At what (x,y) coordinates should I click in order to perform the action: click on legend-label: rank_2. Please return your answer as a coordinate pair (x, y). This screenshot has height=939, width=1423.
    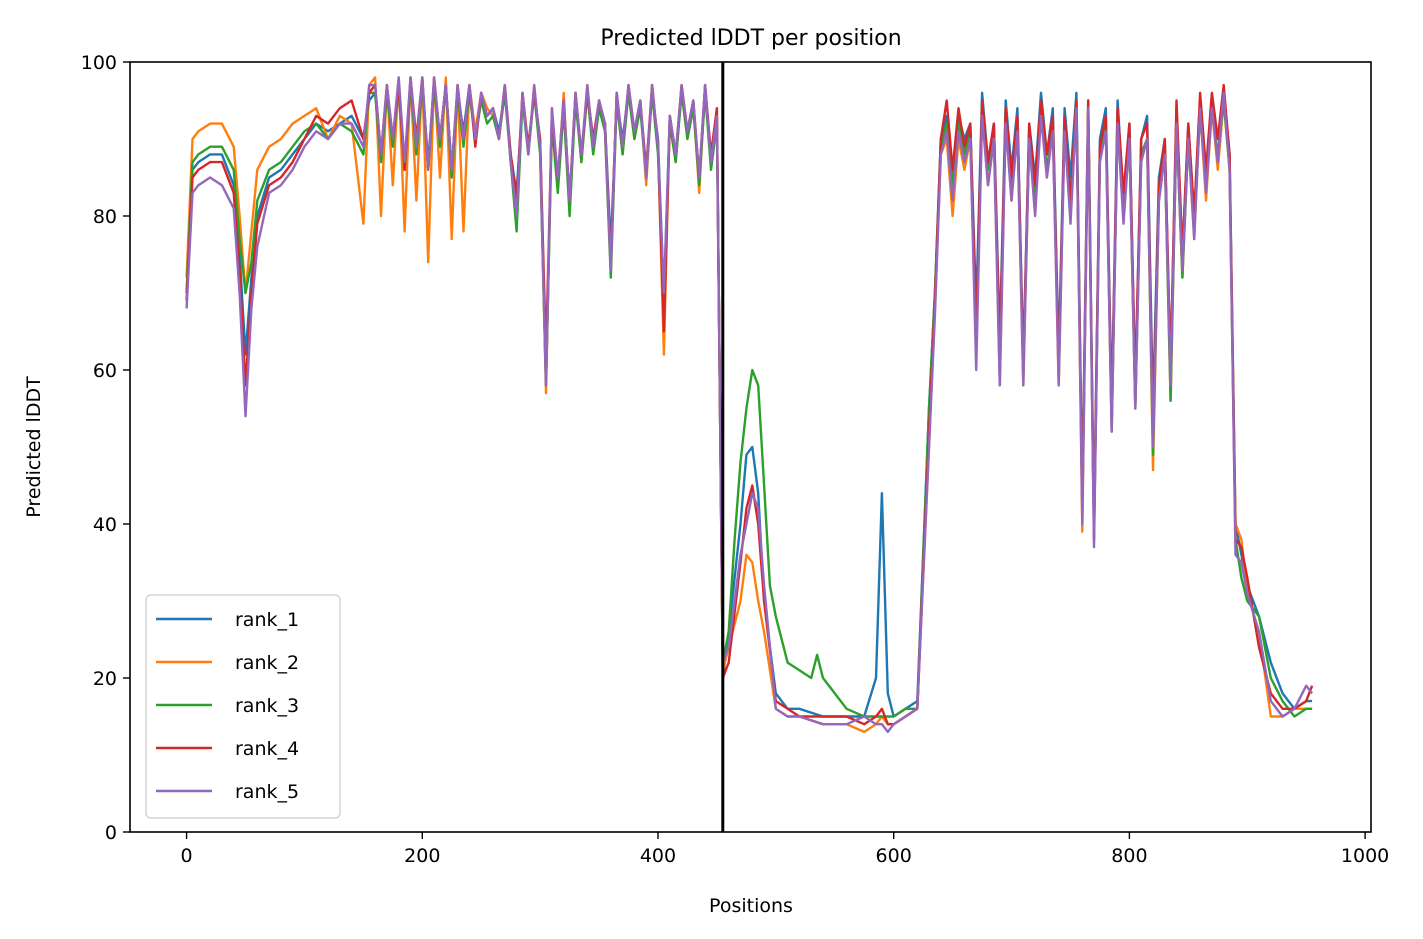
    Looking at the image, I should click on (267, 663).